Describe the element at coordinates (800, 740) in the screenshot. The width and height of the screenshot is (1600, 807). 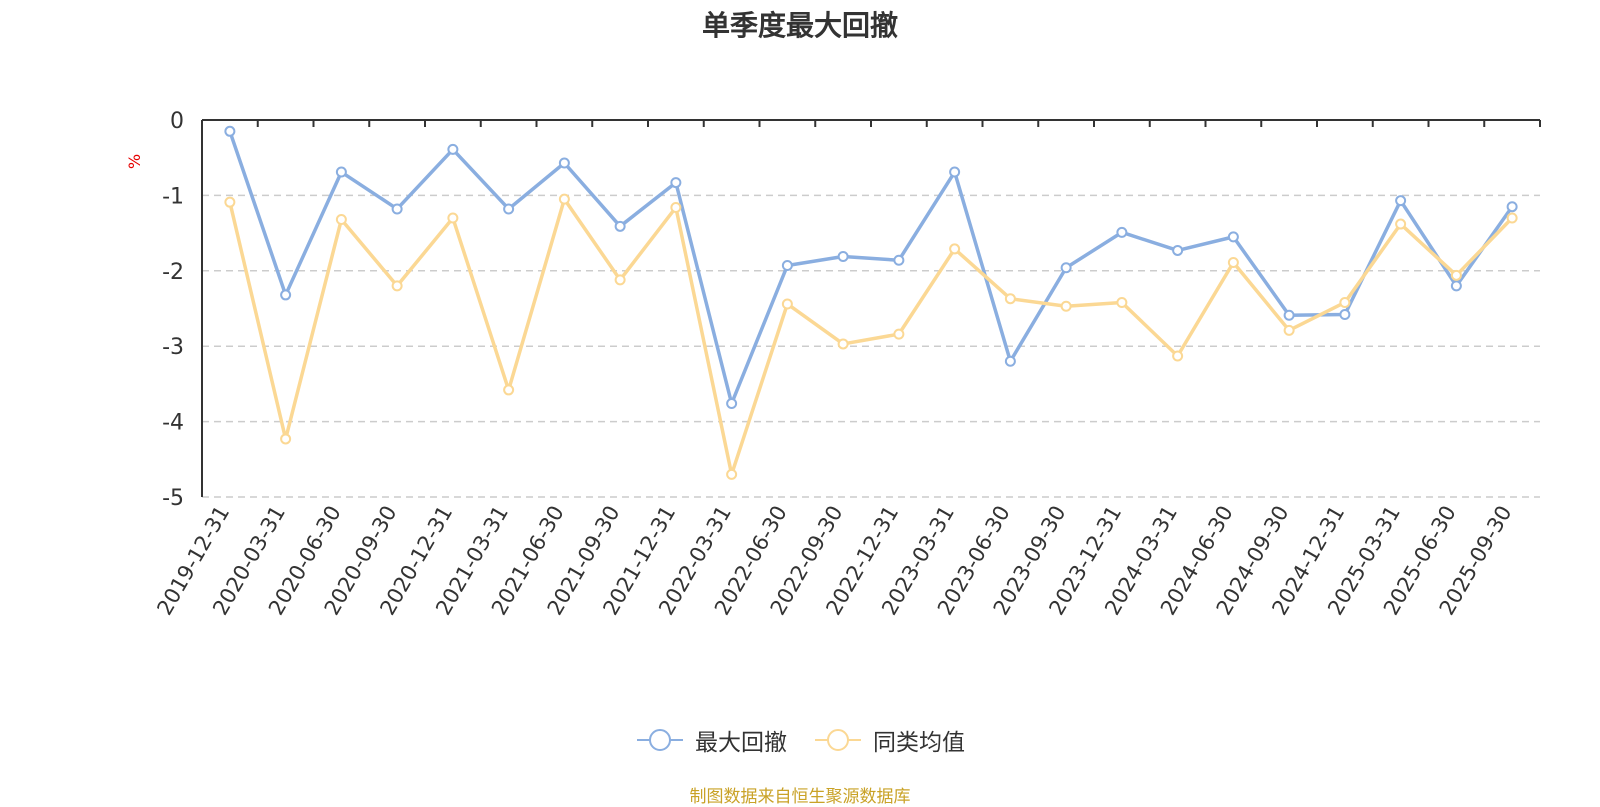
I see `legend: 最大回撤 同类均值` at that location.